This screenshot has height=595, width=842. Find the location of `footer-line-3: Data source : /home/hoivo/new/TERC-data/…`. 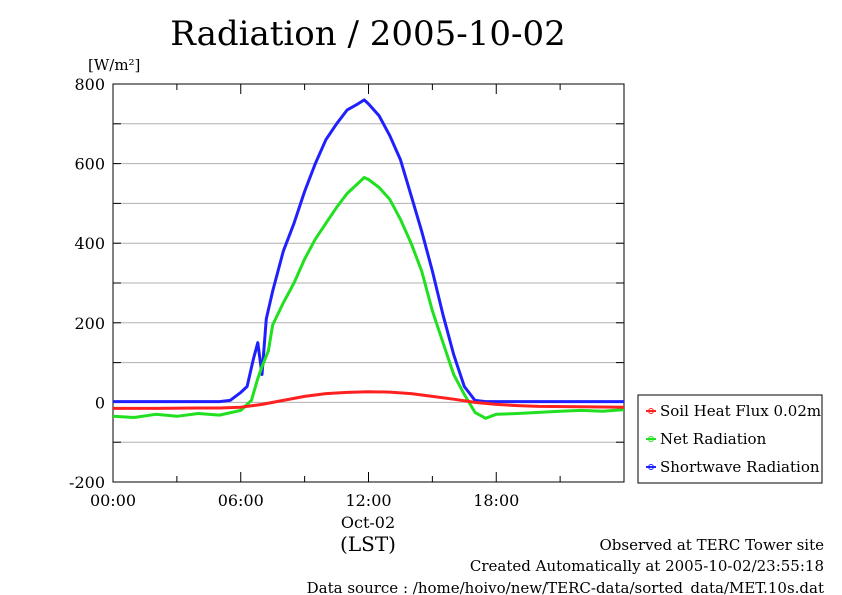

footer-line-3: Data source : /home/hoivo/new/TERC-data/… is located at coordinates (565, 587).